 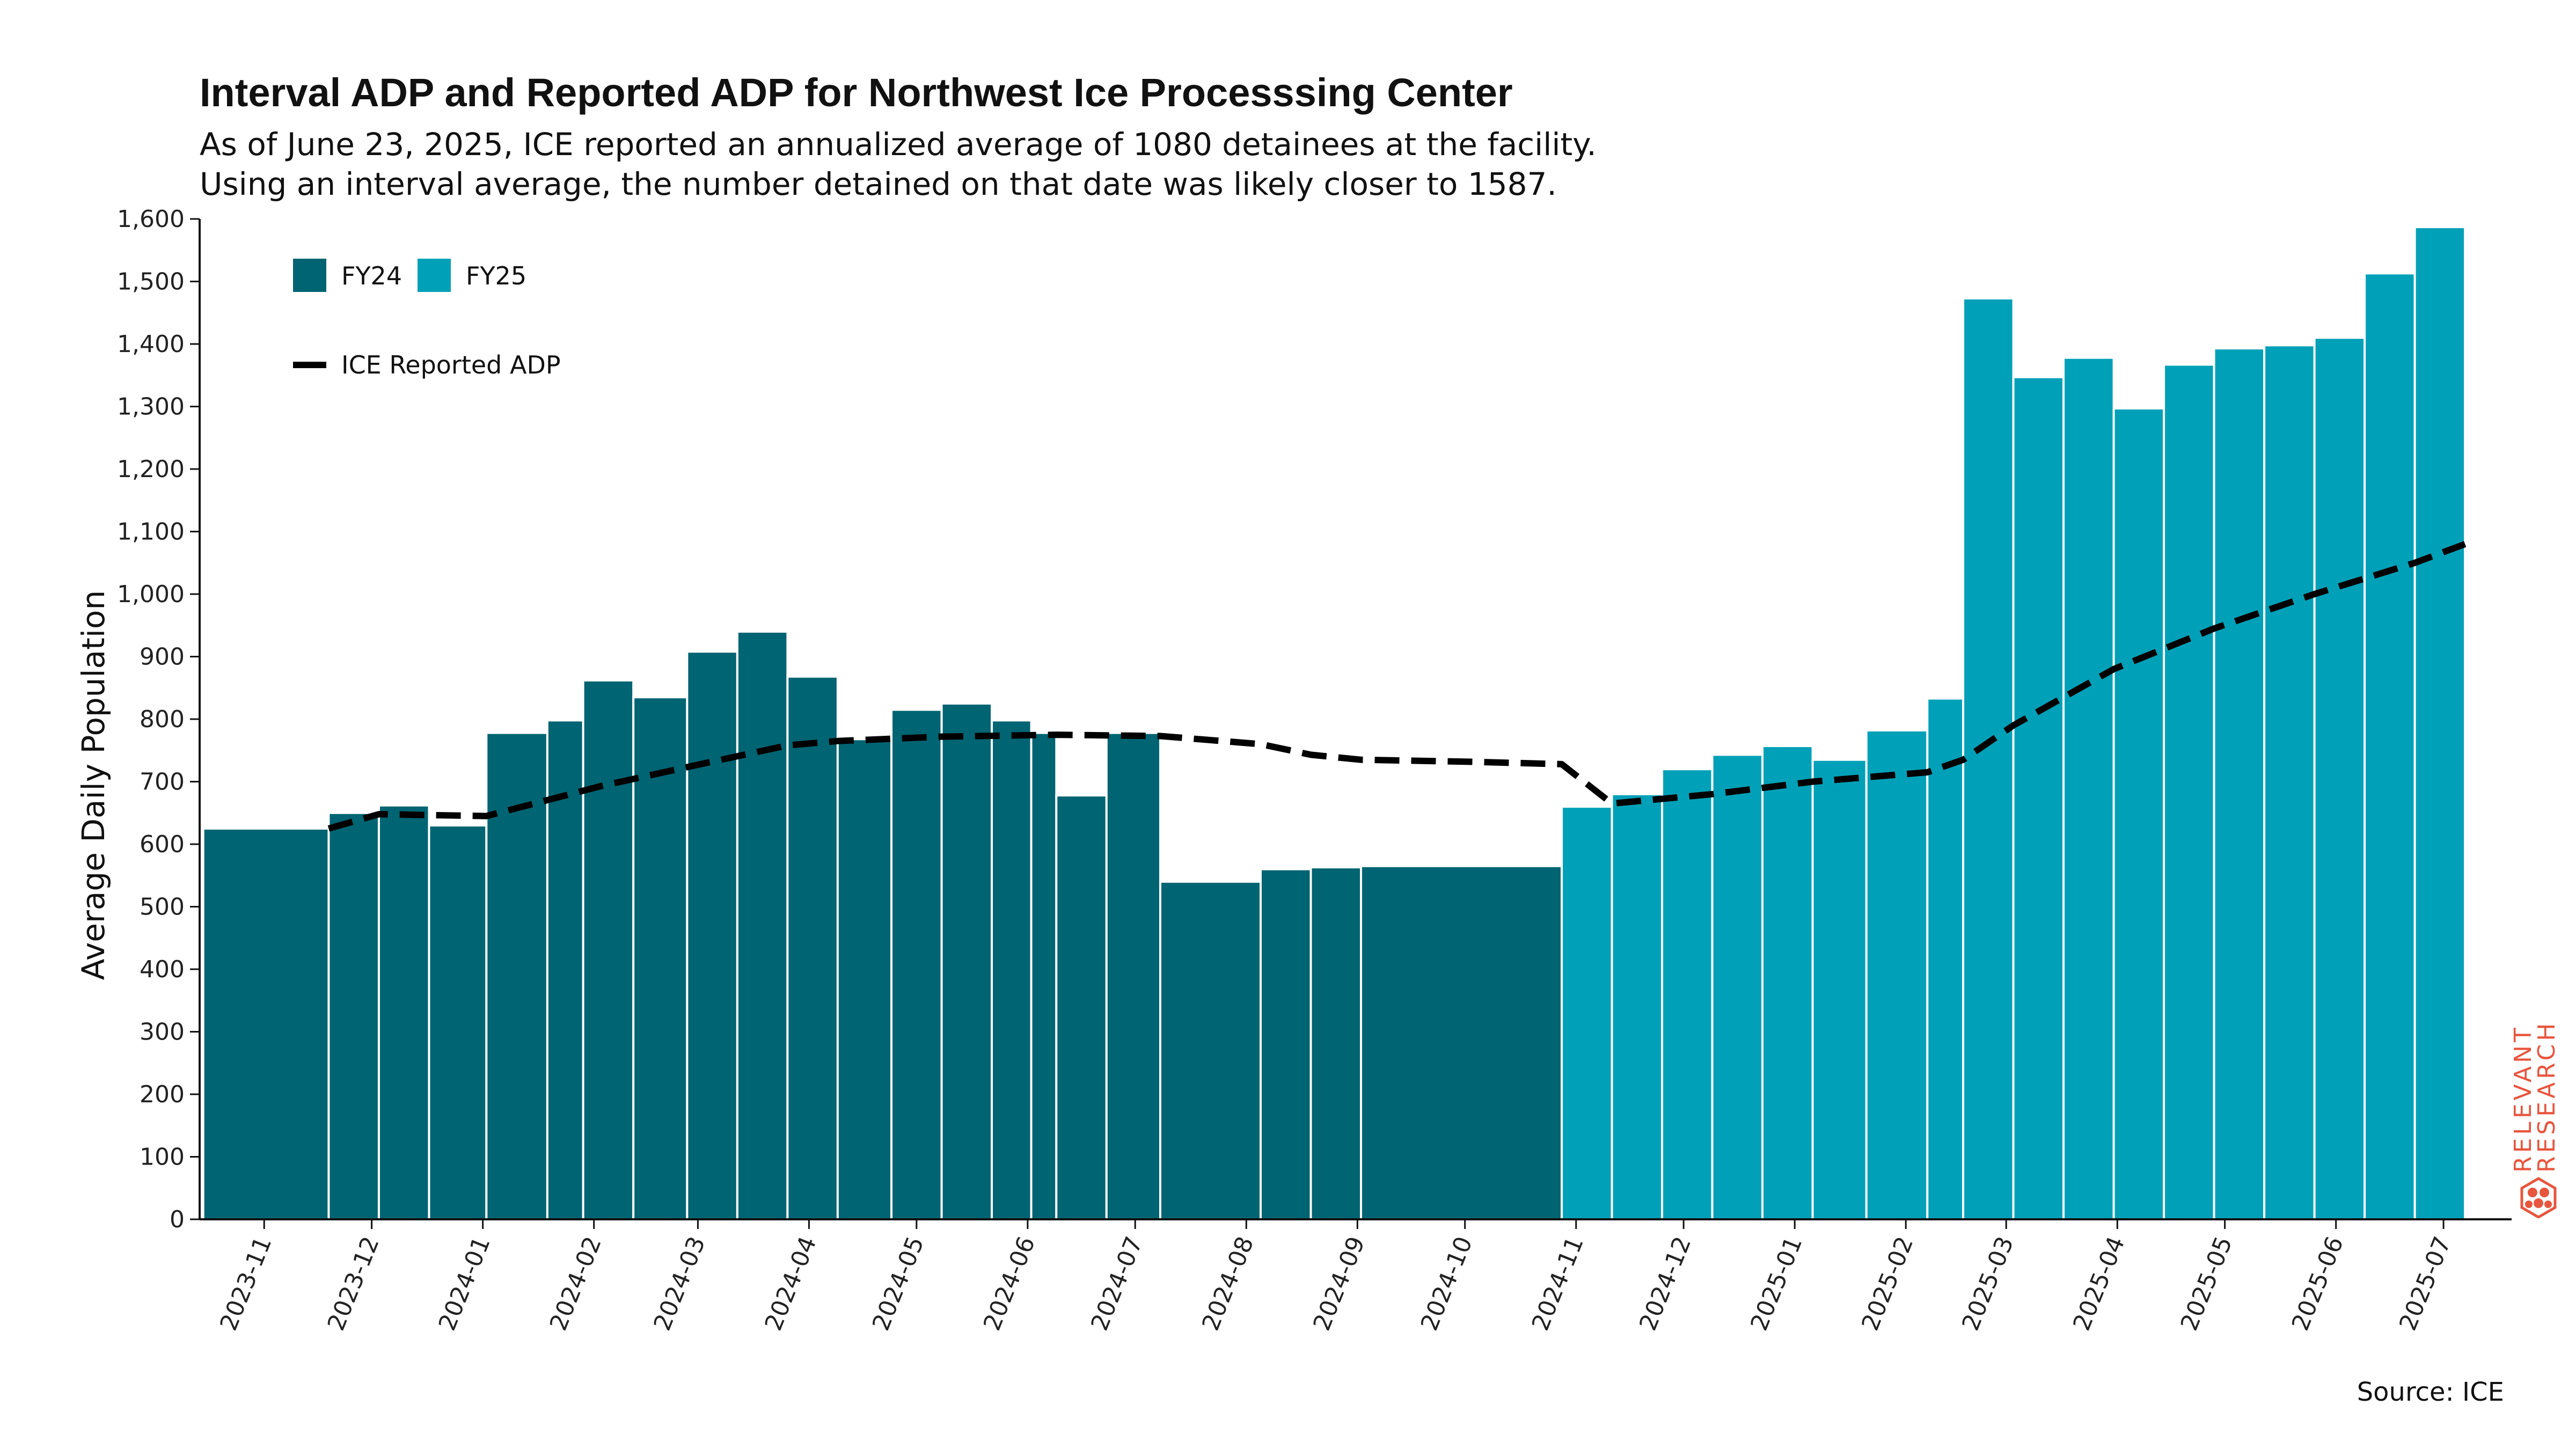 I want to click on x-tick-label-2025-07: 2025-07, so click(x=2425, y=1284).